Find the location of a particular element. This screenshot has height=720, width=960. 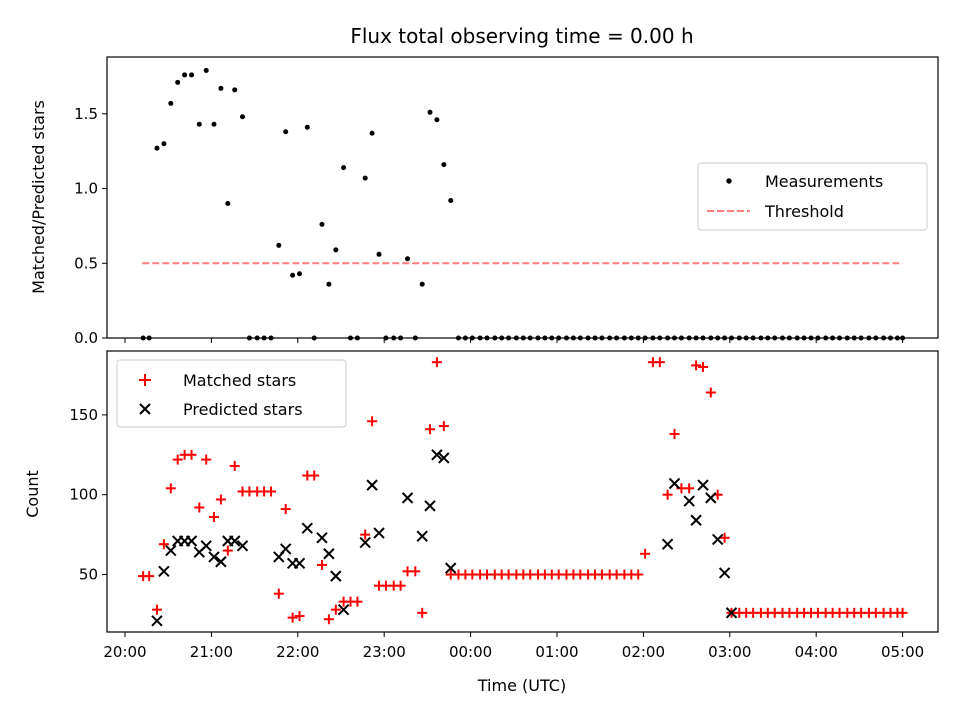

top-y-tick-label: 0.0 is located at coordinates (86, 338).